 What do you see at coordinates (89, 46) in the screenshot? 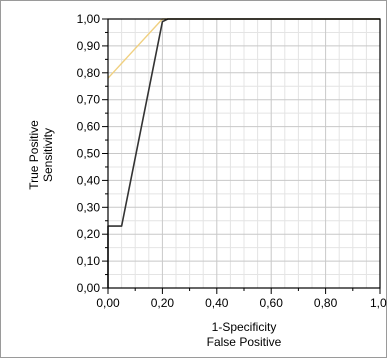
I see `y-tick-label: 0,90` at bounding box center [89, 46].